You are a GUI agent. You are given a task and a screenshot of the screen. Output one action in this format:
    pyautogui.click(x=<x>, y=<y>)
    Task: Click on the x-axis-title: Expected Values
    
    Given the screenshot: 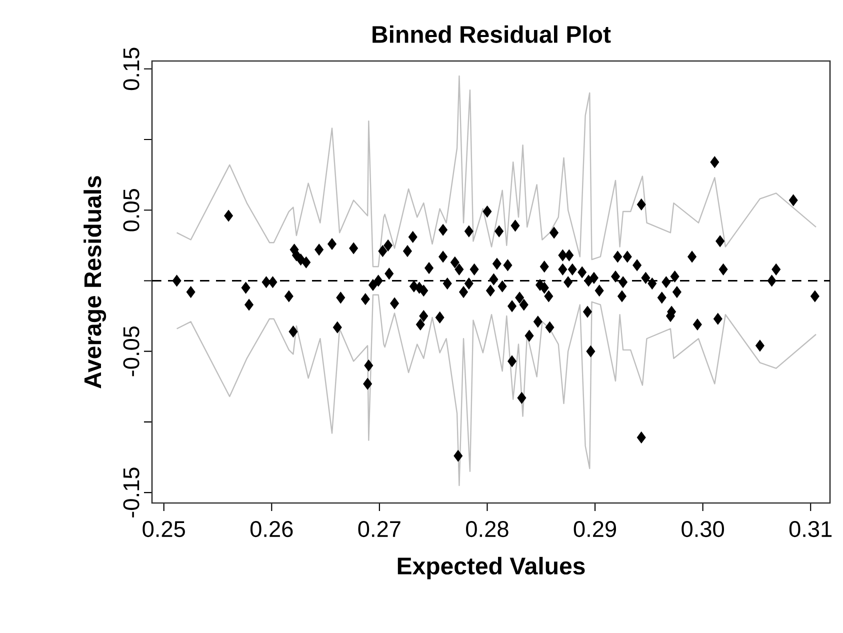 What is the action you would take?
    pyautogui.click(x=491, y=568)
    